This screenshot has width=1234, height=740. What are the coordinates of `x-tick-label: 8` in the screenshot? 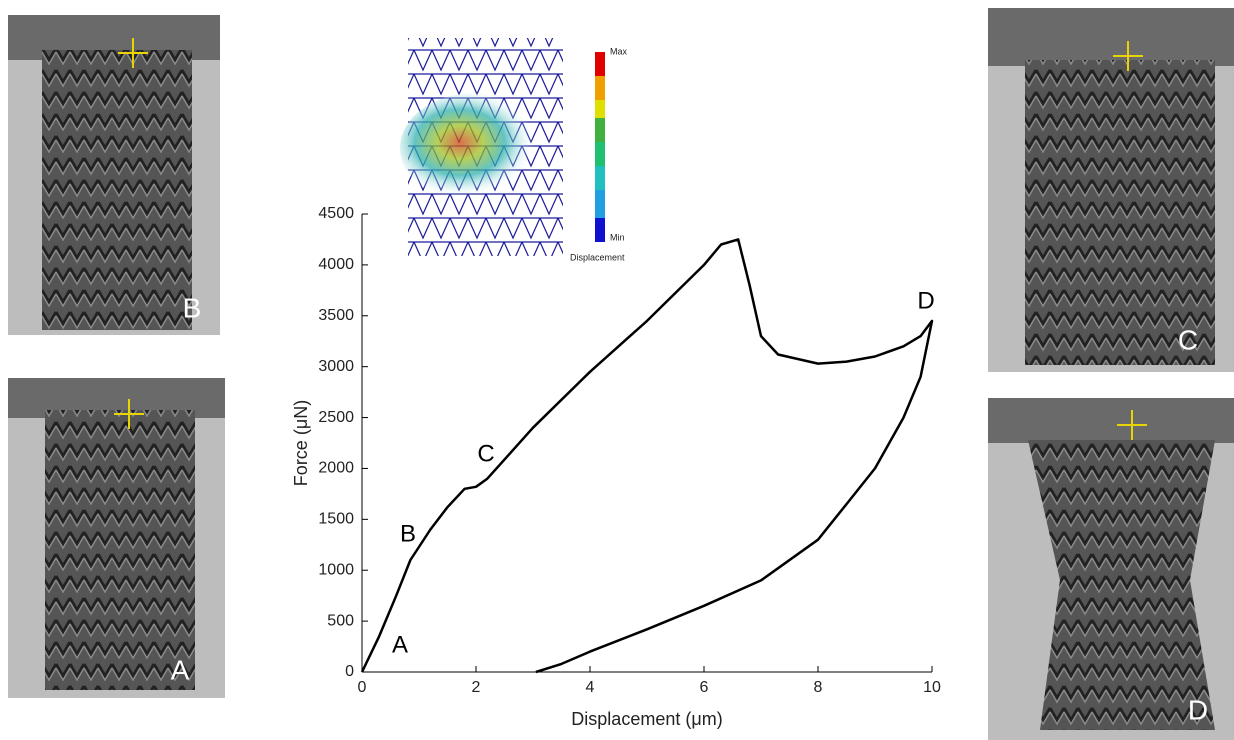 It's located at (818, 687).